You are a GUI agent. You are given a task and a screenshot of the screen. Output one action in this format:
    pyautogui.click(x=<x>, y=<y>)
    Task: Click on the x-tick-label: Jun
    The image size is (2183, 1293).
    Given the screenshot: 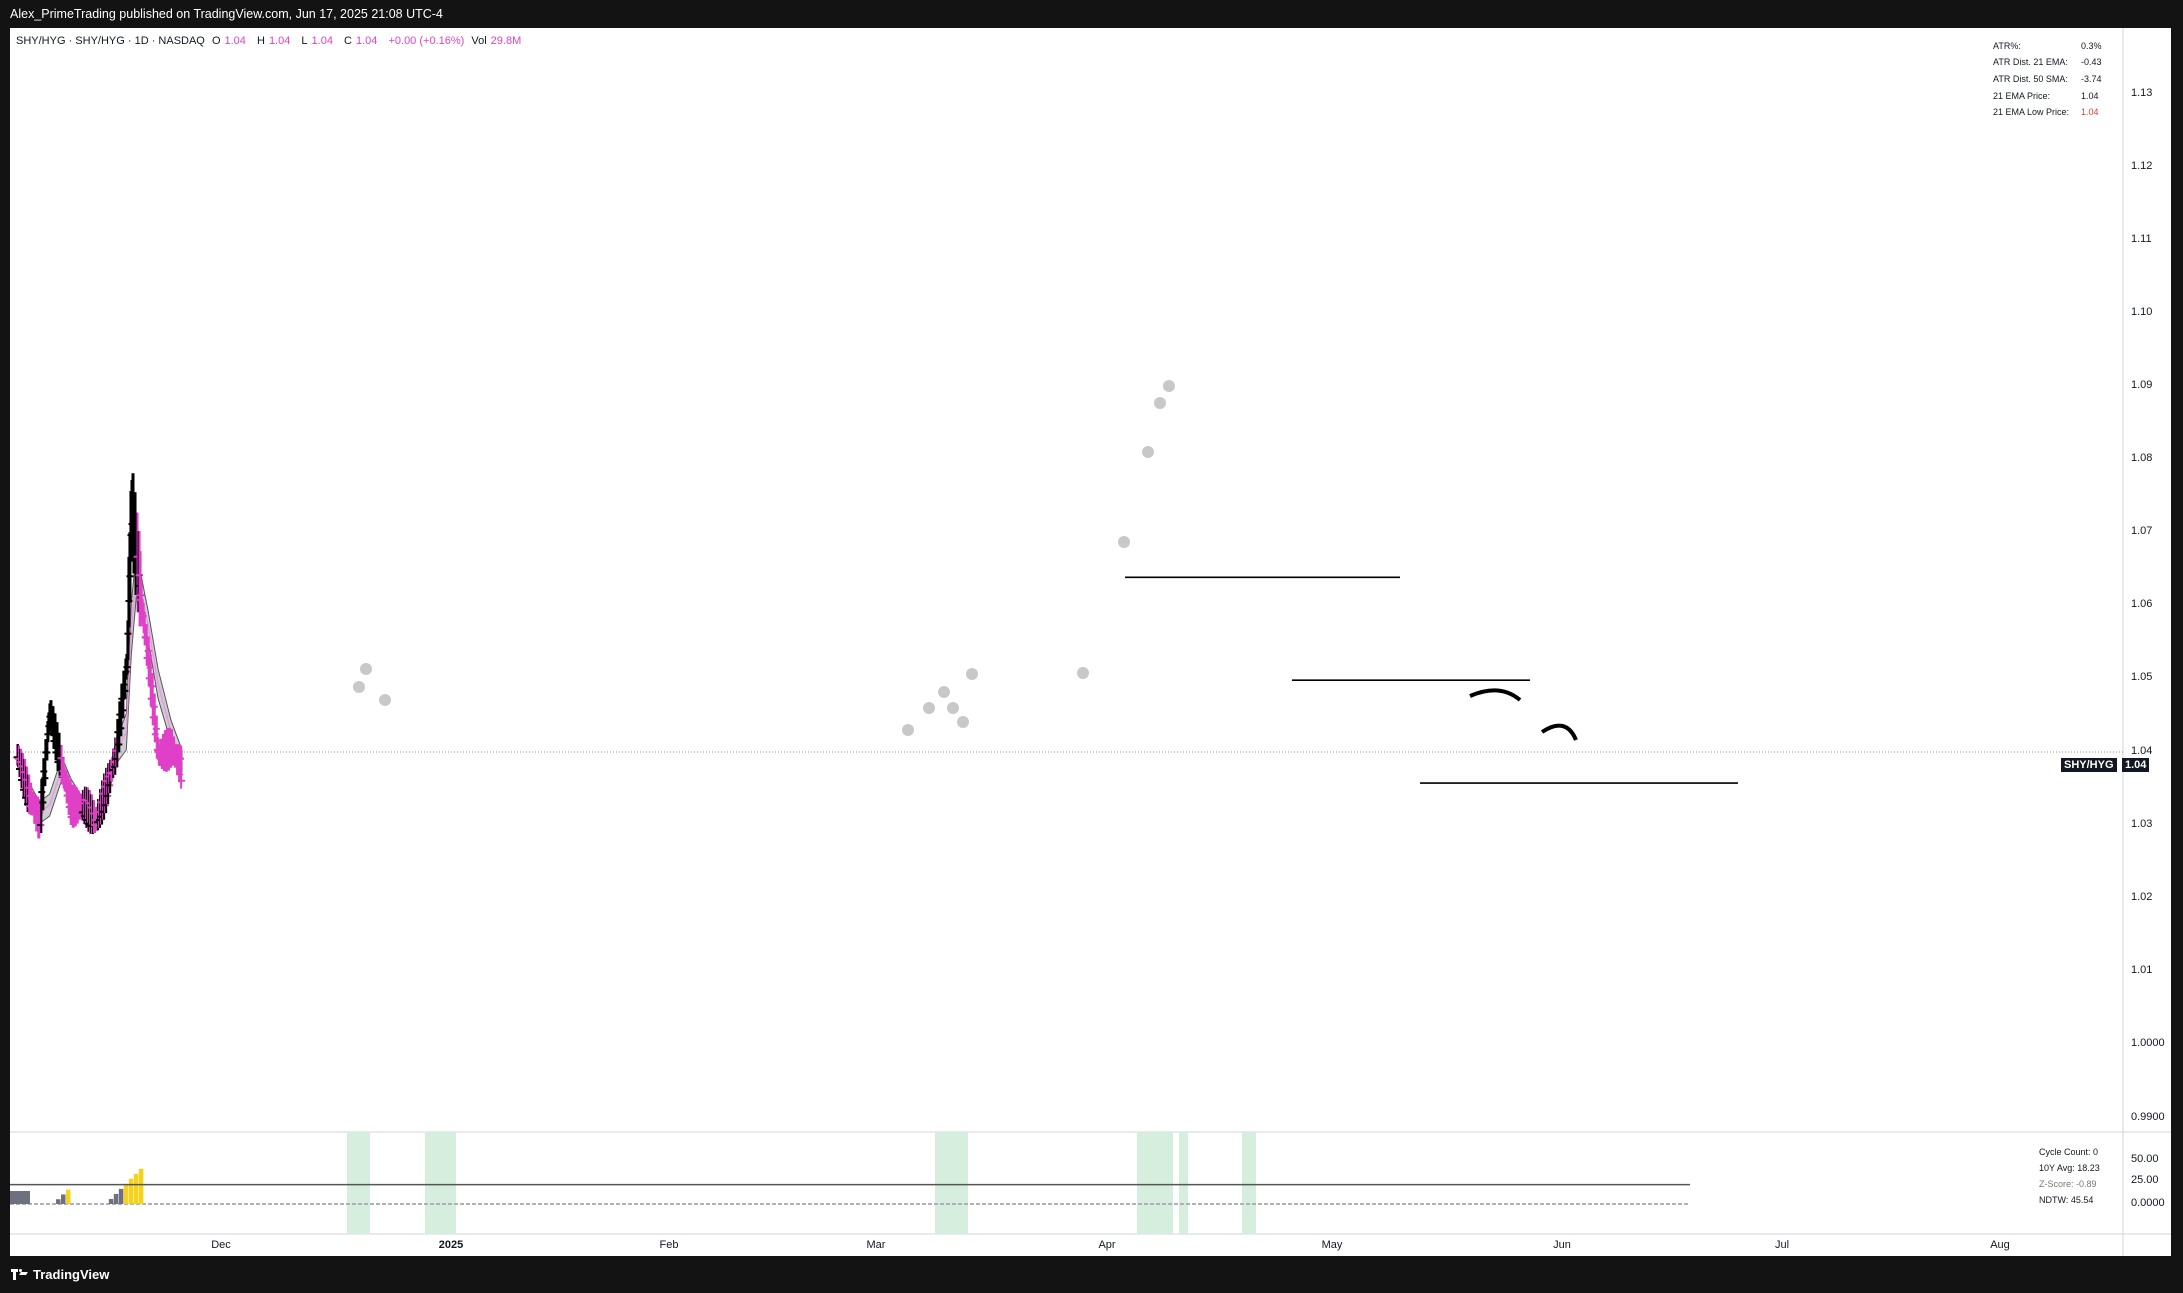 What is the action you would take?
    pyautogui.click(x=1562, y=1245)
    